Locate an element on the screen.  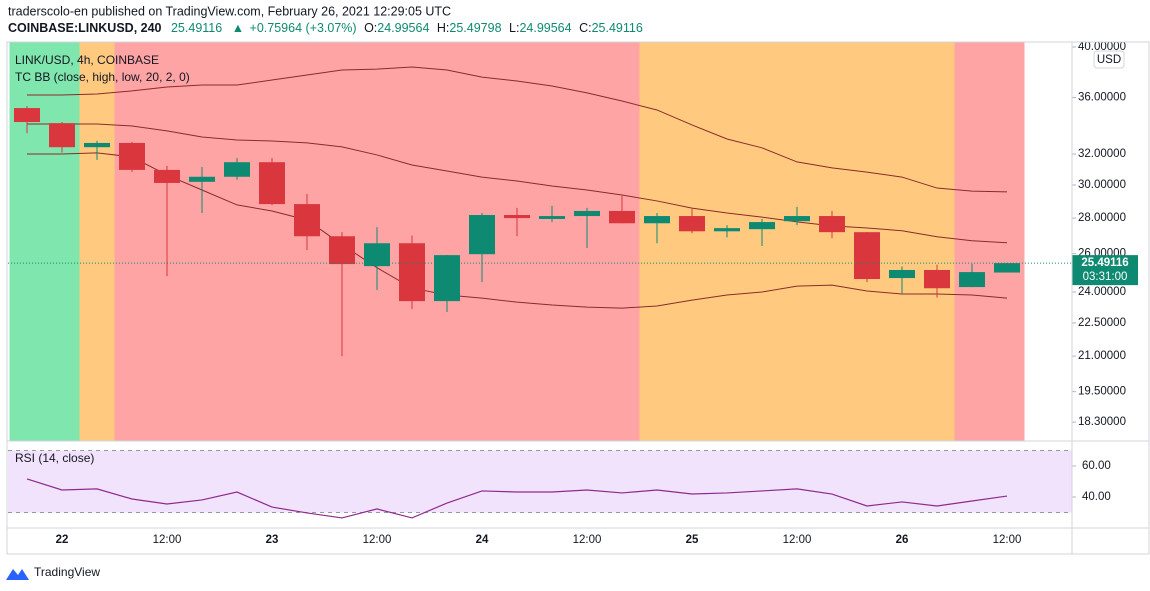
ohlc-key: H: is located at coordinates (443, 28).